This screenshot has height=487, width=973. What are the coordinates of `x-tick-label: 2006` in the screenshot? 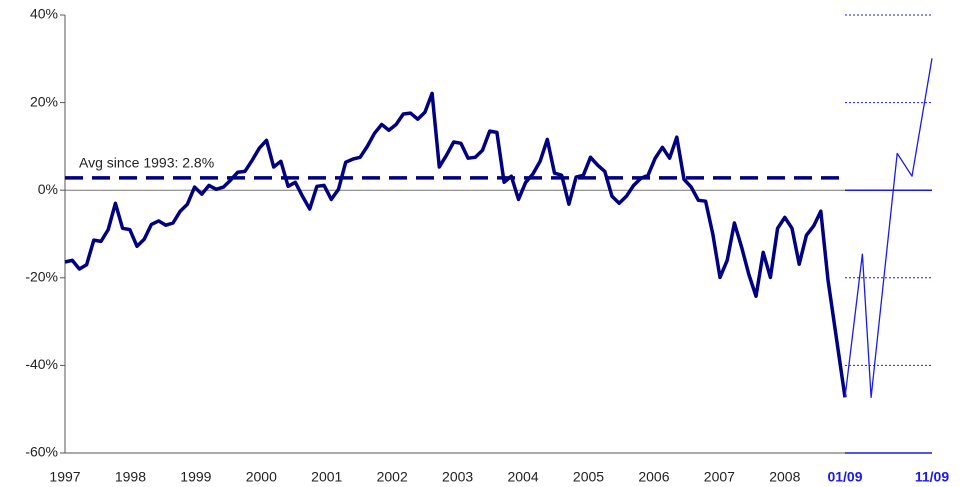 It's located at (653, 477).